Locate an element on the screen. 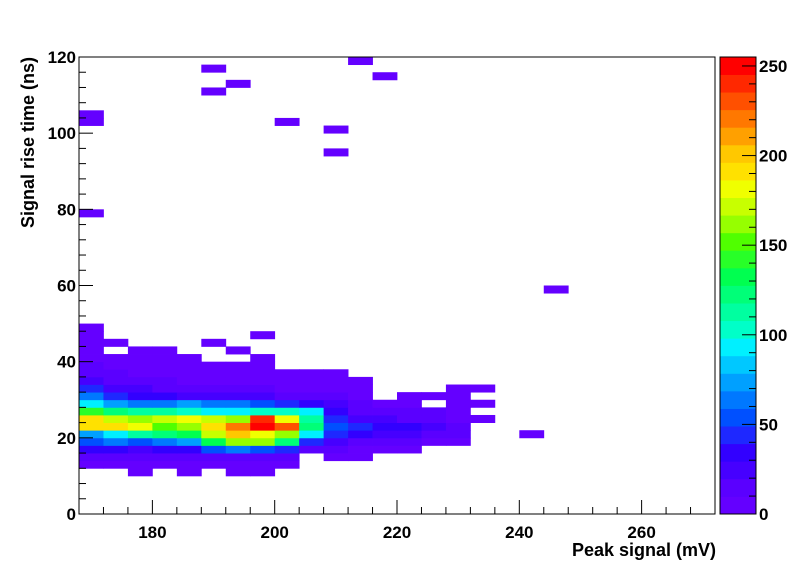 The image size is (796, 572). colorbar-tick-label: 150 is located at coordinates (773, 245).